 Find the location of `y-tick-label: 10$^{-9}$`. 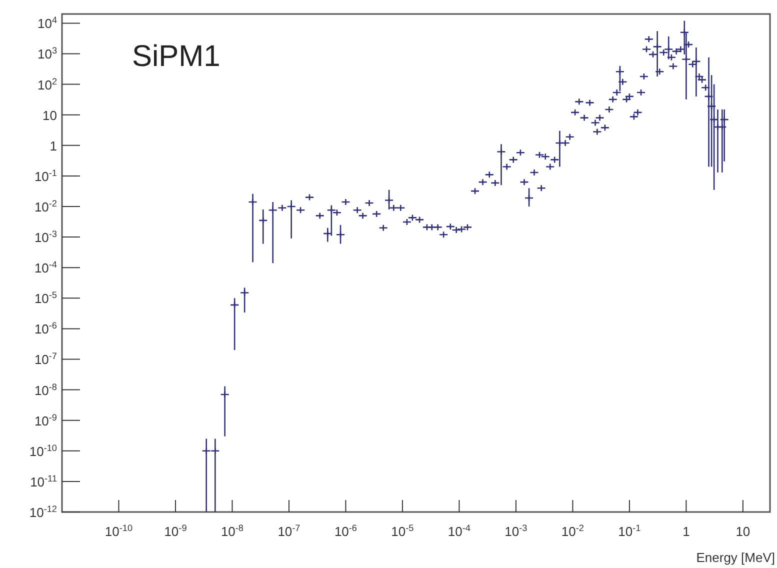

y-tick-label: 10$^{-9}$ is located at coordinates (45, 420).